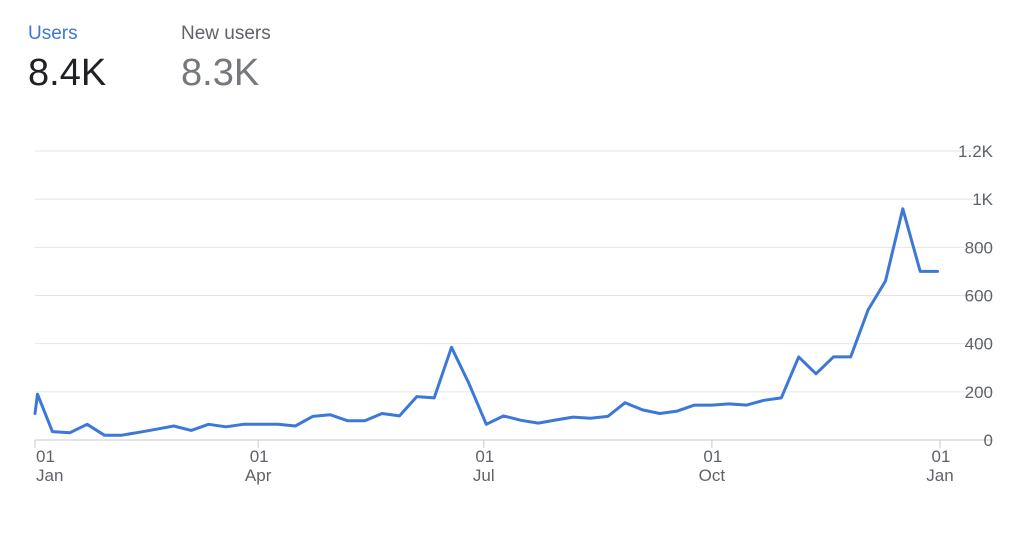 The height and width of the screenshot is (547, 1024). What do you see at coordinates (67, 73) in the screenshot?
I see `users-metric-value: 8.4K` at bounding box center [67, 73].